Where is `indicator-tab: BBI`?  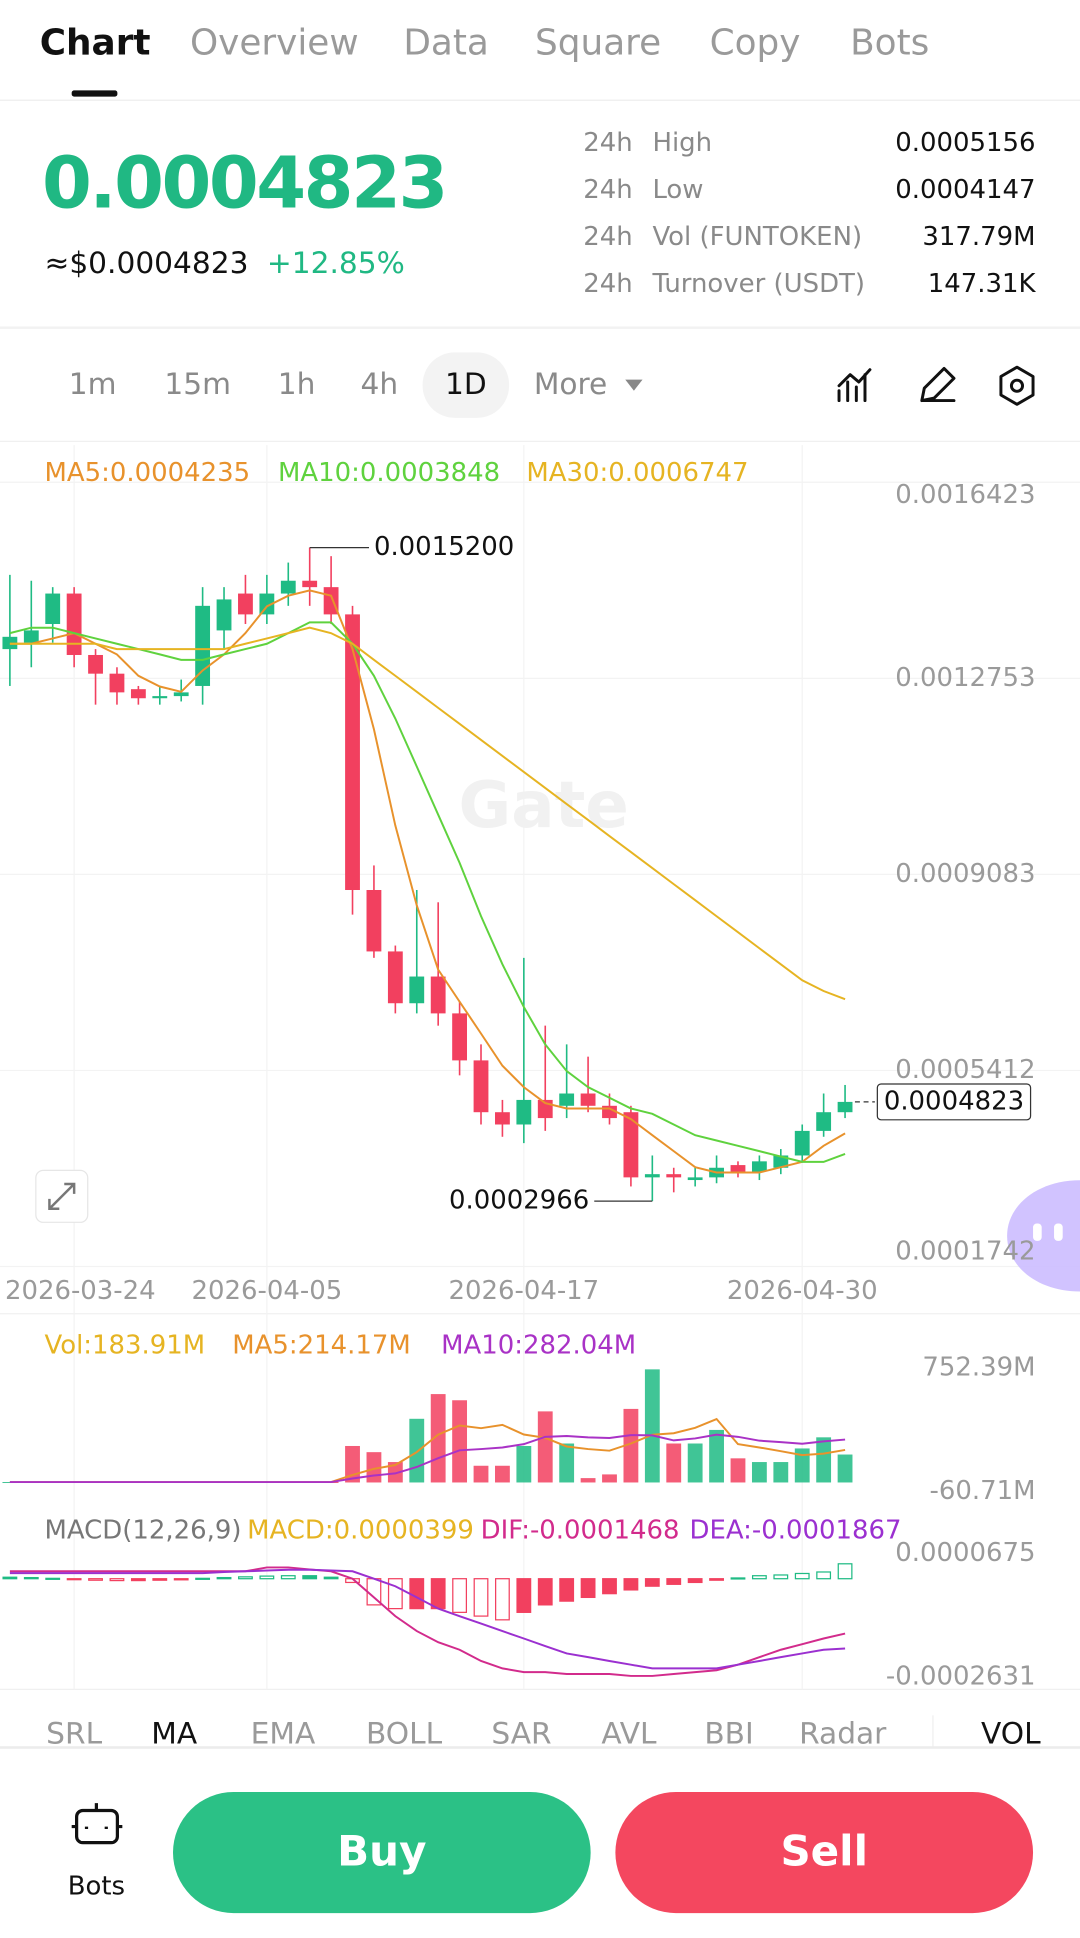
indicator-tab: BBI is located at coordinates (728, 1733).